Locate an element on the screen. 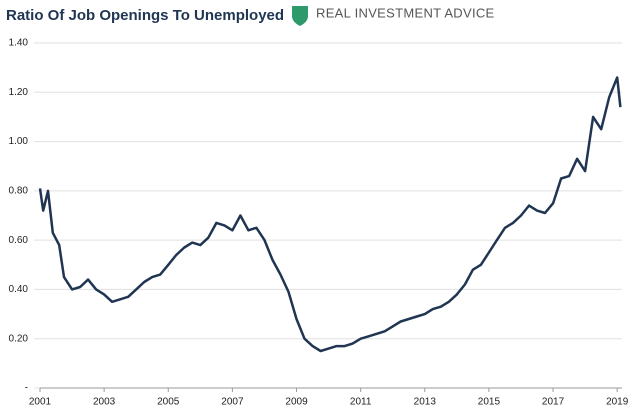  y-tick-label: 1.00 is located at coordinates (19, 141).